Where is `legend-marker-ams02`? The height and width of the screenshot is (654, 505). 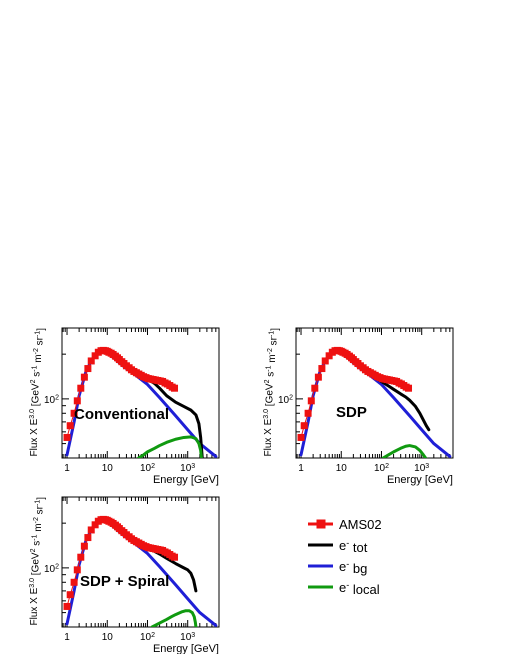
legend-marker-ams02 is located at coordinates (321, 524).